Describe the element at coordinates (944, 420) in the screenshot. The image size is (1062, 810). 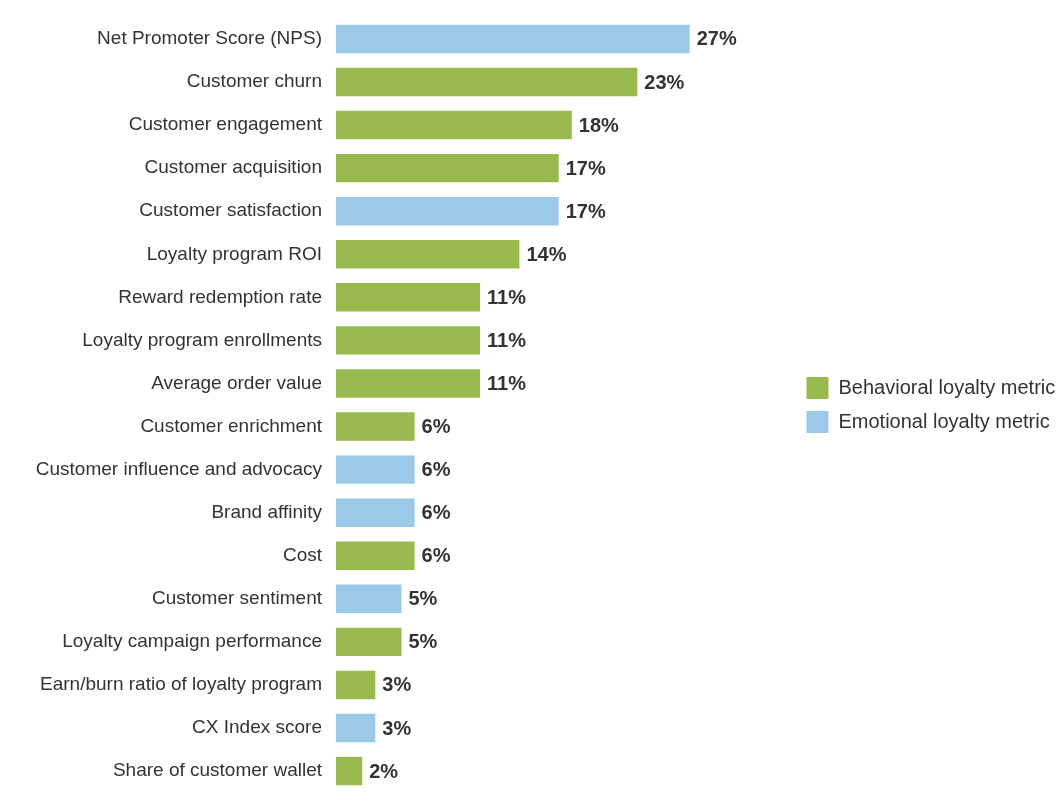
I see `legend-label: Emotional loyalty metric` at that location.